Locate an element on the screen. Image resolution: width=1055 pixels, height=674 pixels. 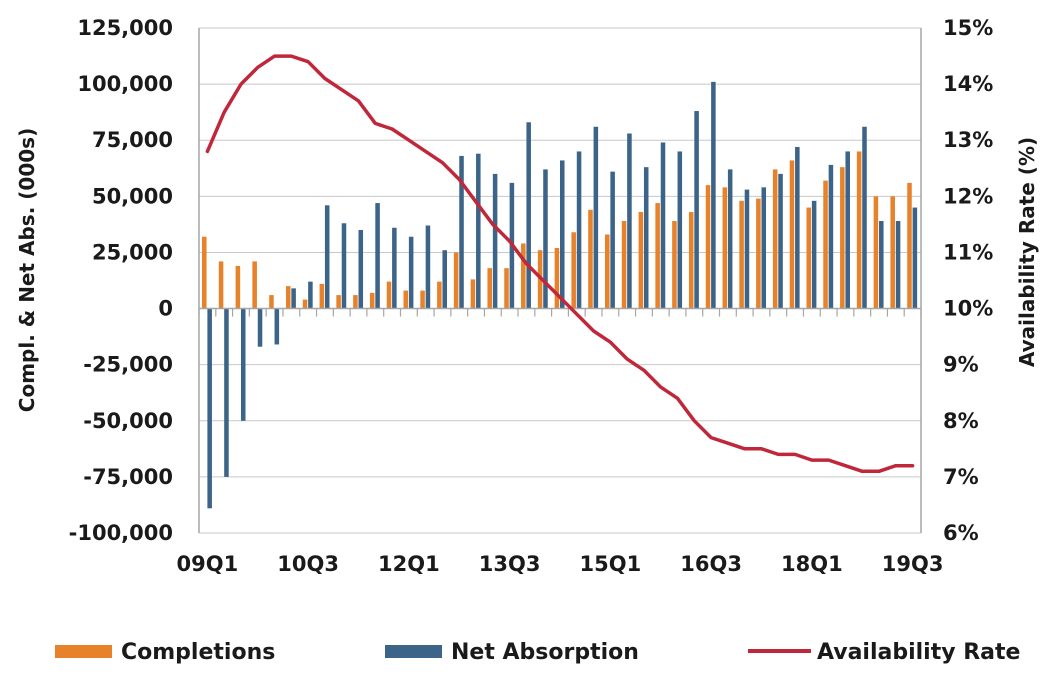
y-right-tick-label: 13% is located at coordinates (968, 140).